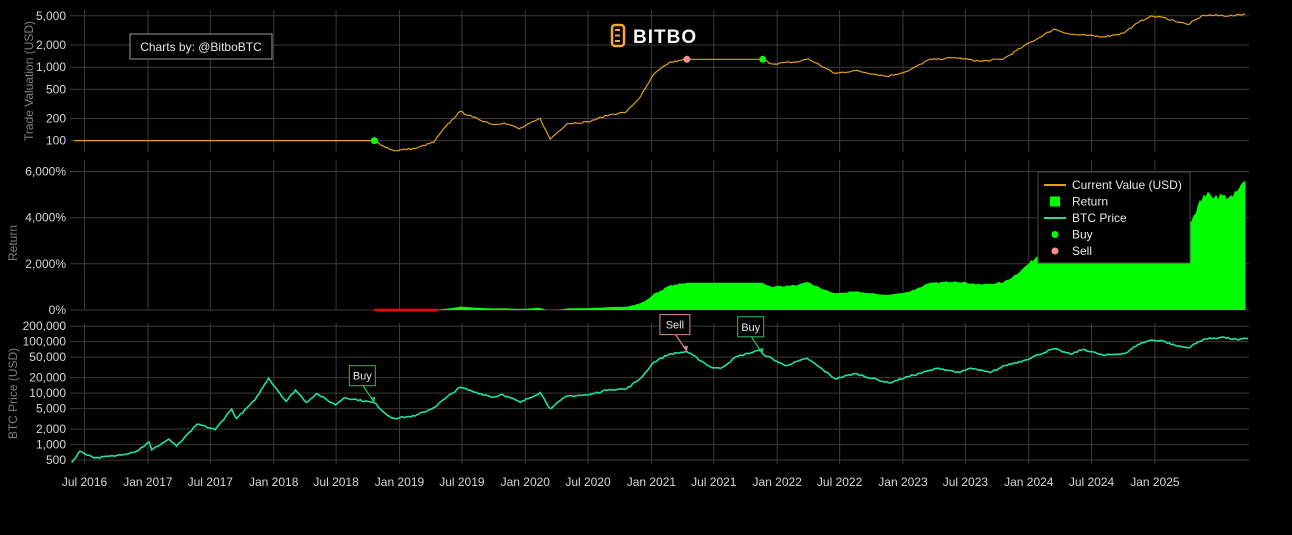 Image resolution: width=1292 pixels, height=535 pixels. What do you see at coordinates (1055, 251) in the screenshot?
I see `legend-swatch-sell` at bounding box center [1055, 251].